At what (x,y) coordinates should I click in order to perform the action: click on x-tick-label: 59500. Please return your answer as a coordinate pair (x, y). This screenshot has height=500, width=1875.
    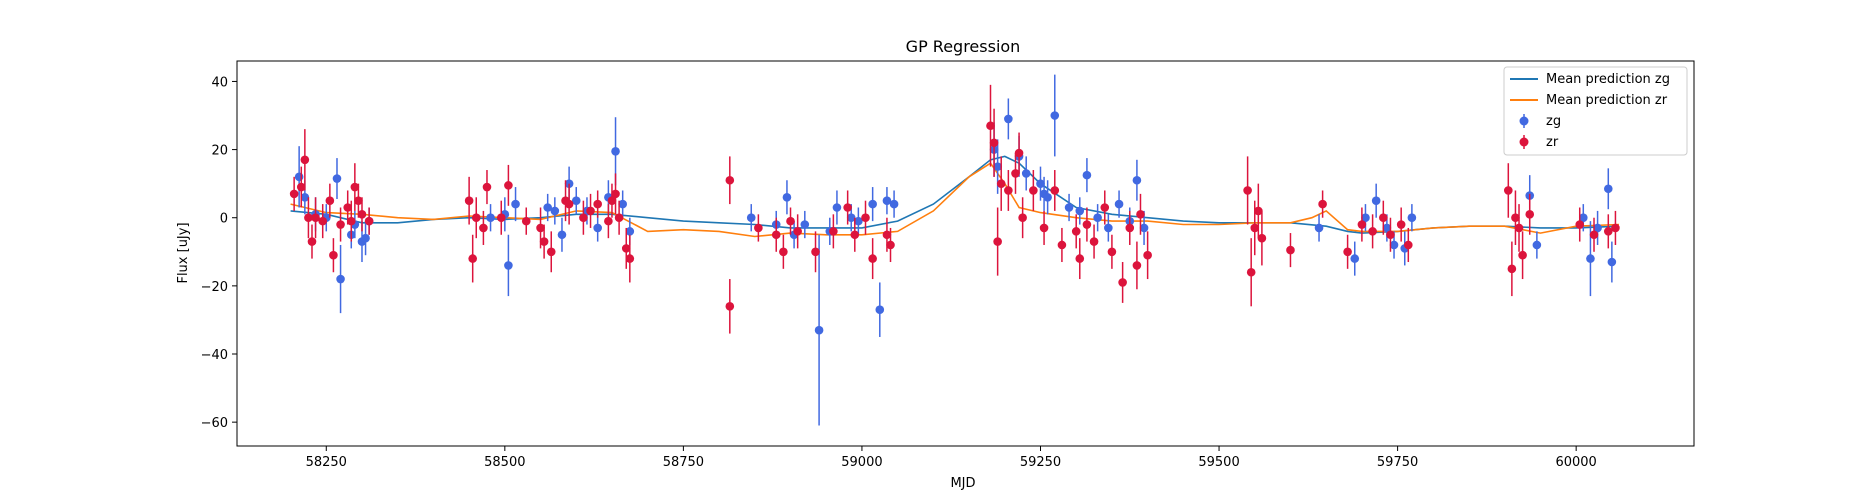
    Looking at the image, I should click on (1218, 462).